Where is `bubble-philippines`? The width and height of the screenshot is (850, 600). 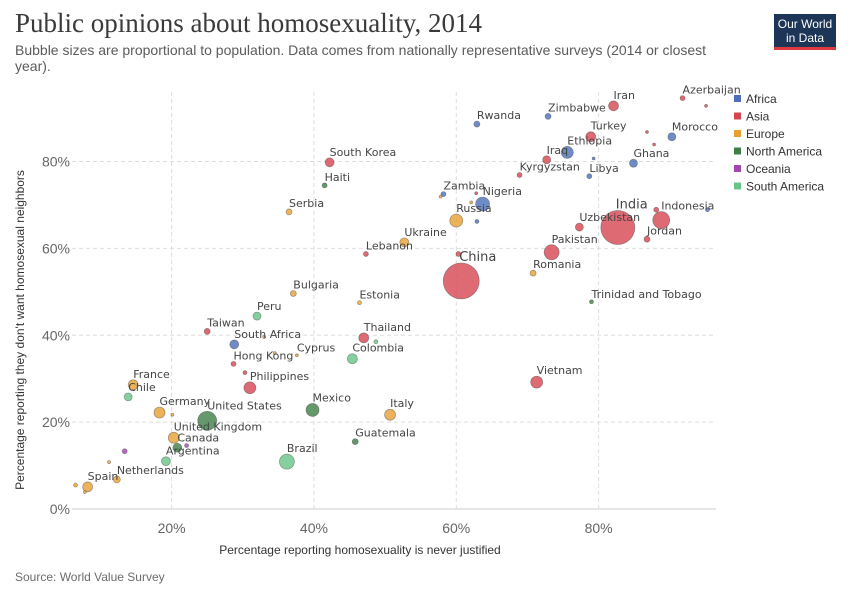 bubble-philippines is located at coordinates (250, 388).